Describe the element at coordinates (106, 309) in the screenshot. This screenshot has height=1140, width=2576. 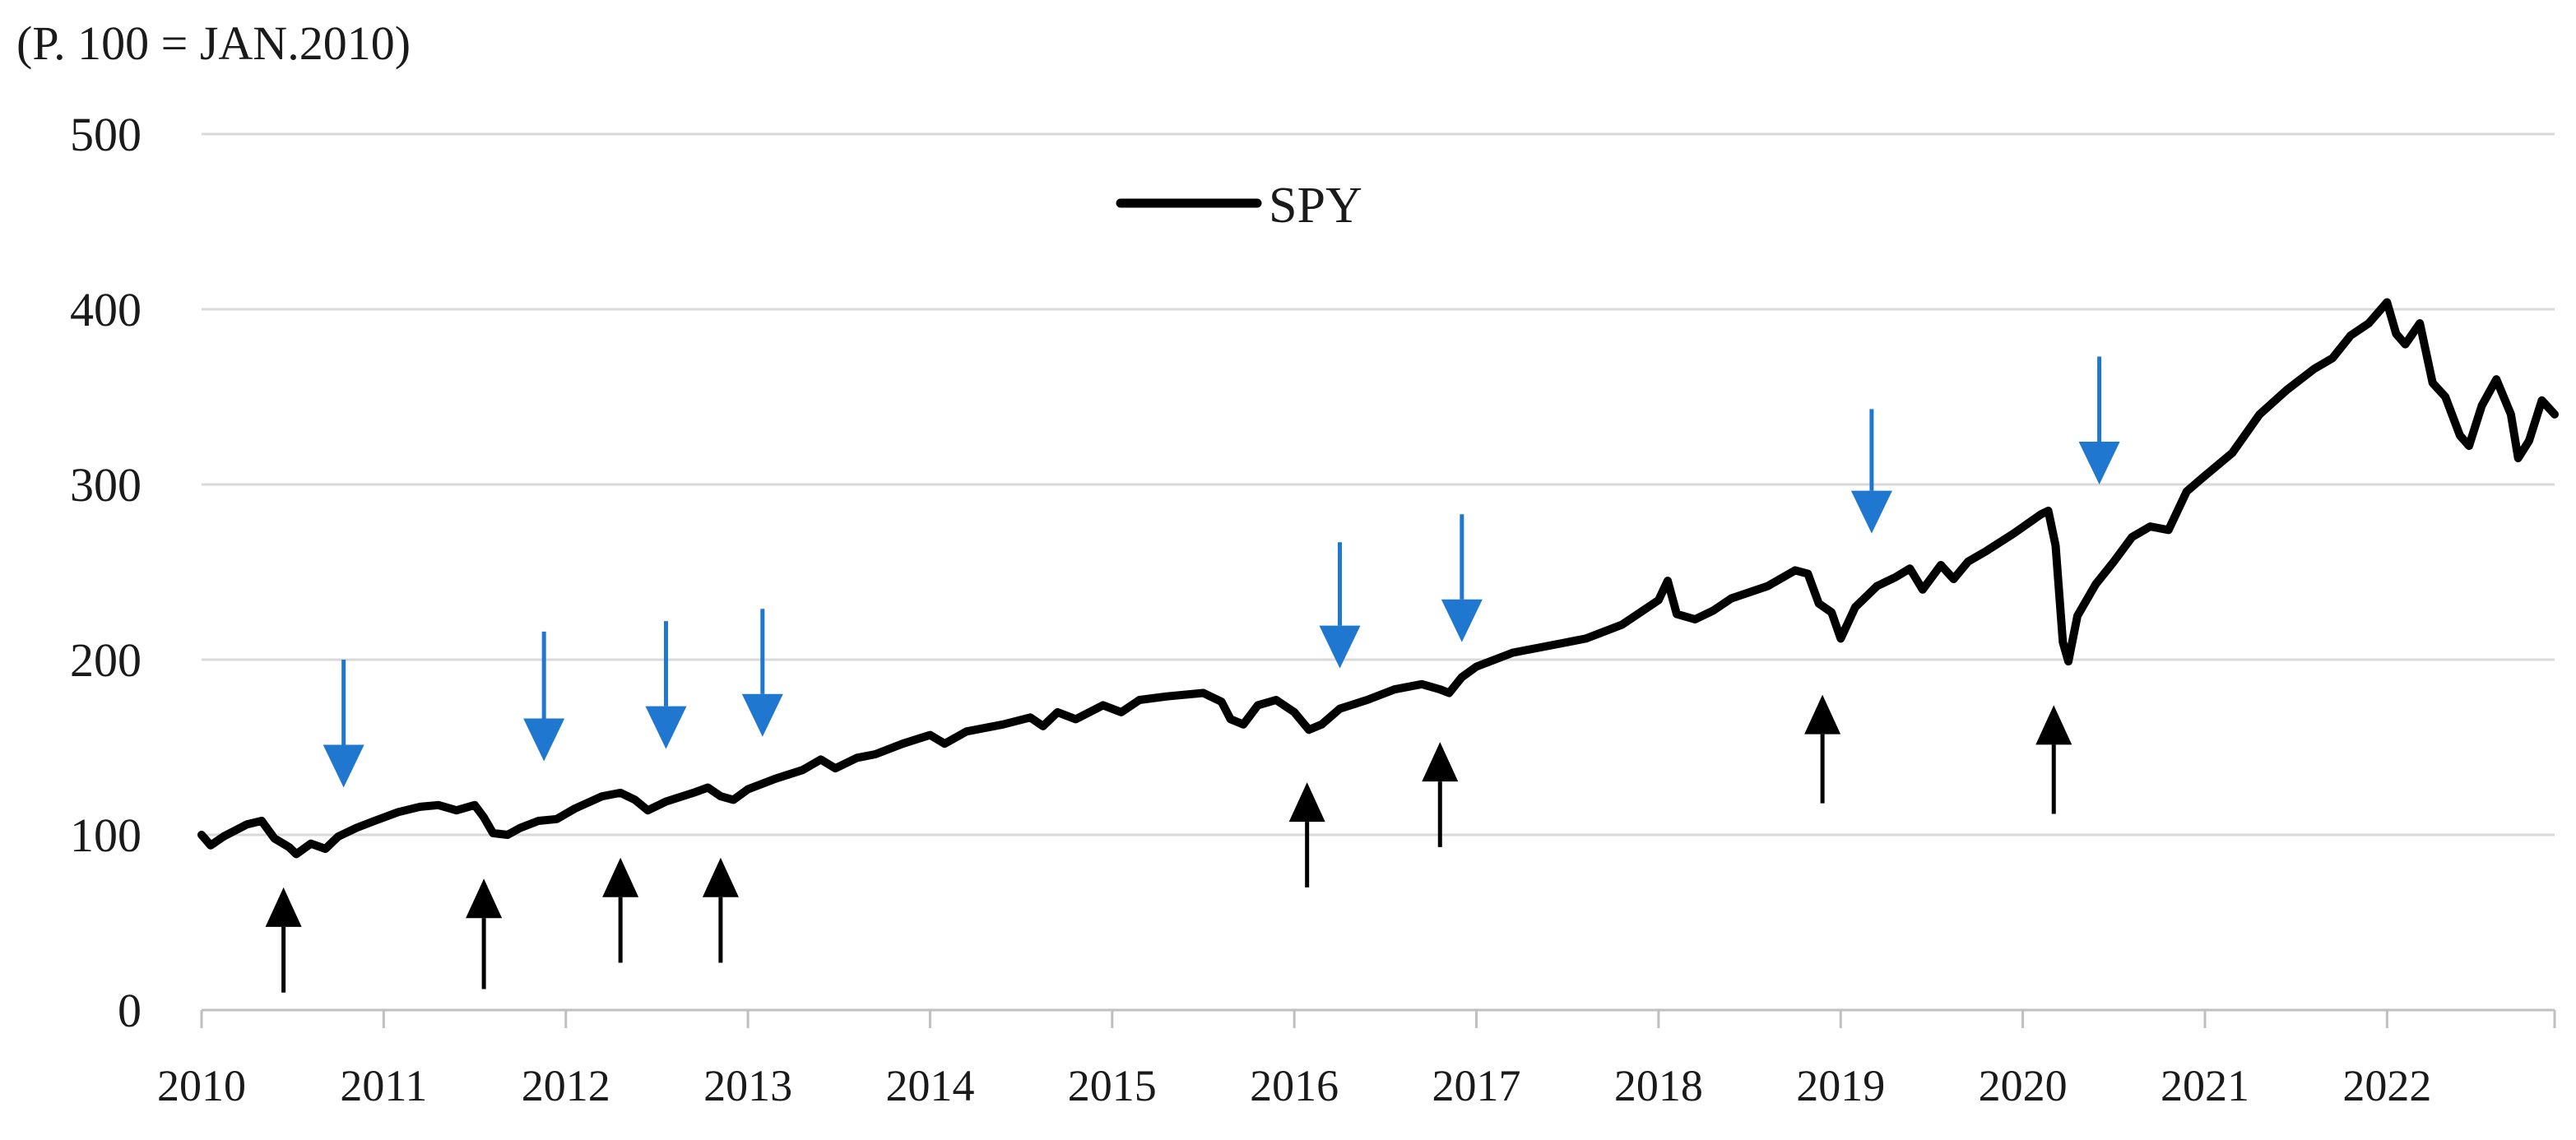
I see `y-tick-label-400: 400` at that location.